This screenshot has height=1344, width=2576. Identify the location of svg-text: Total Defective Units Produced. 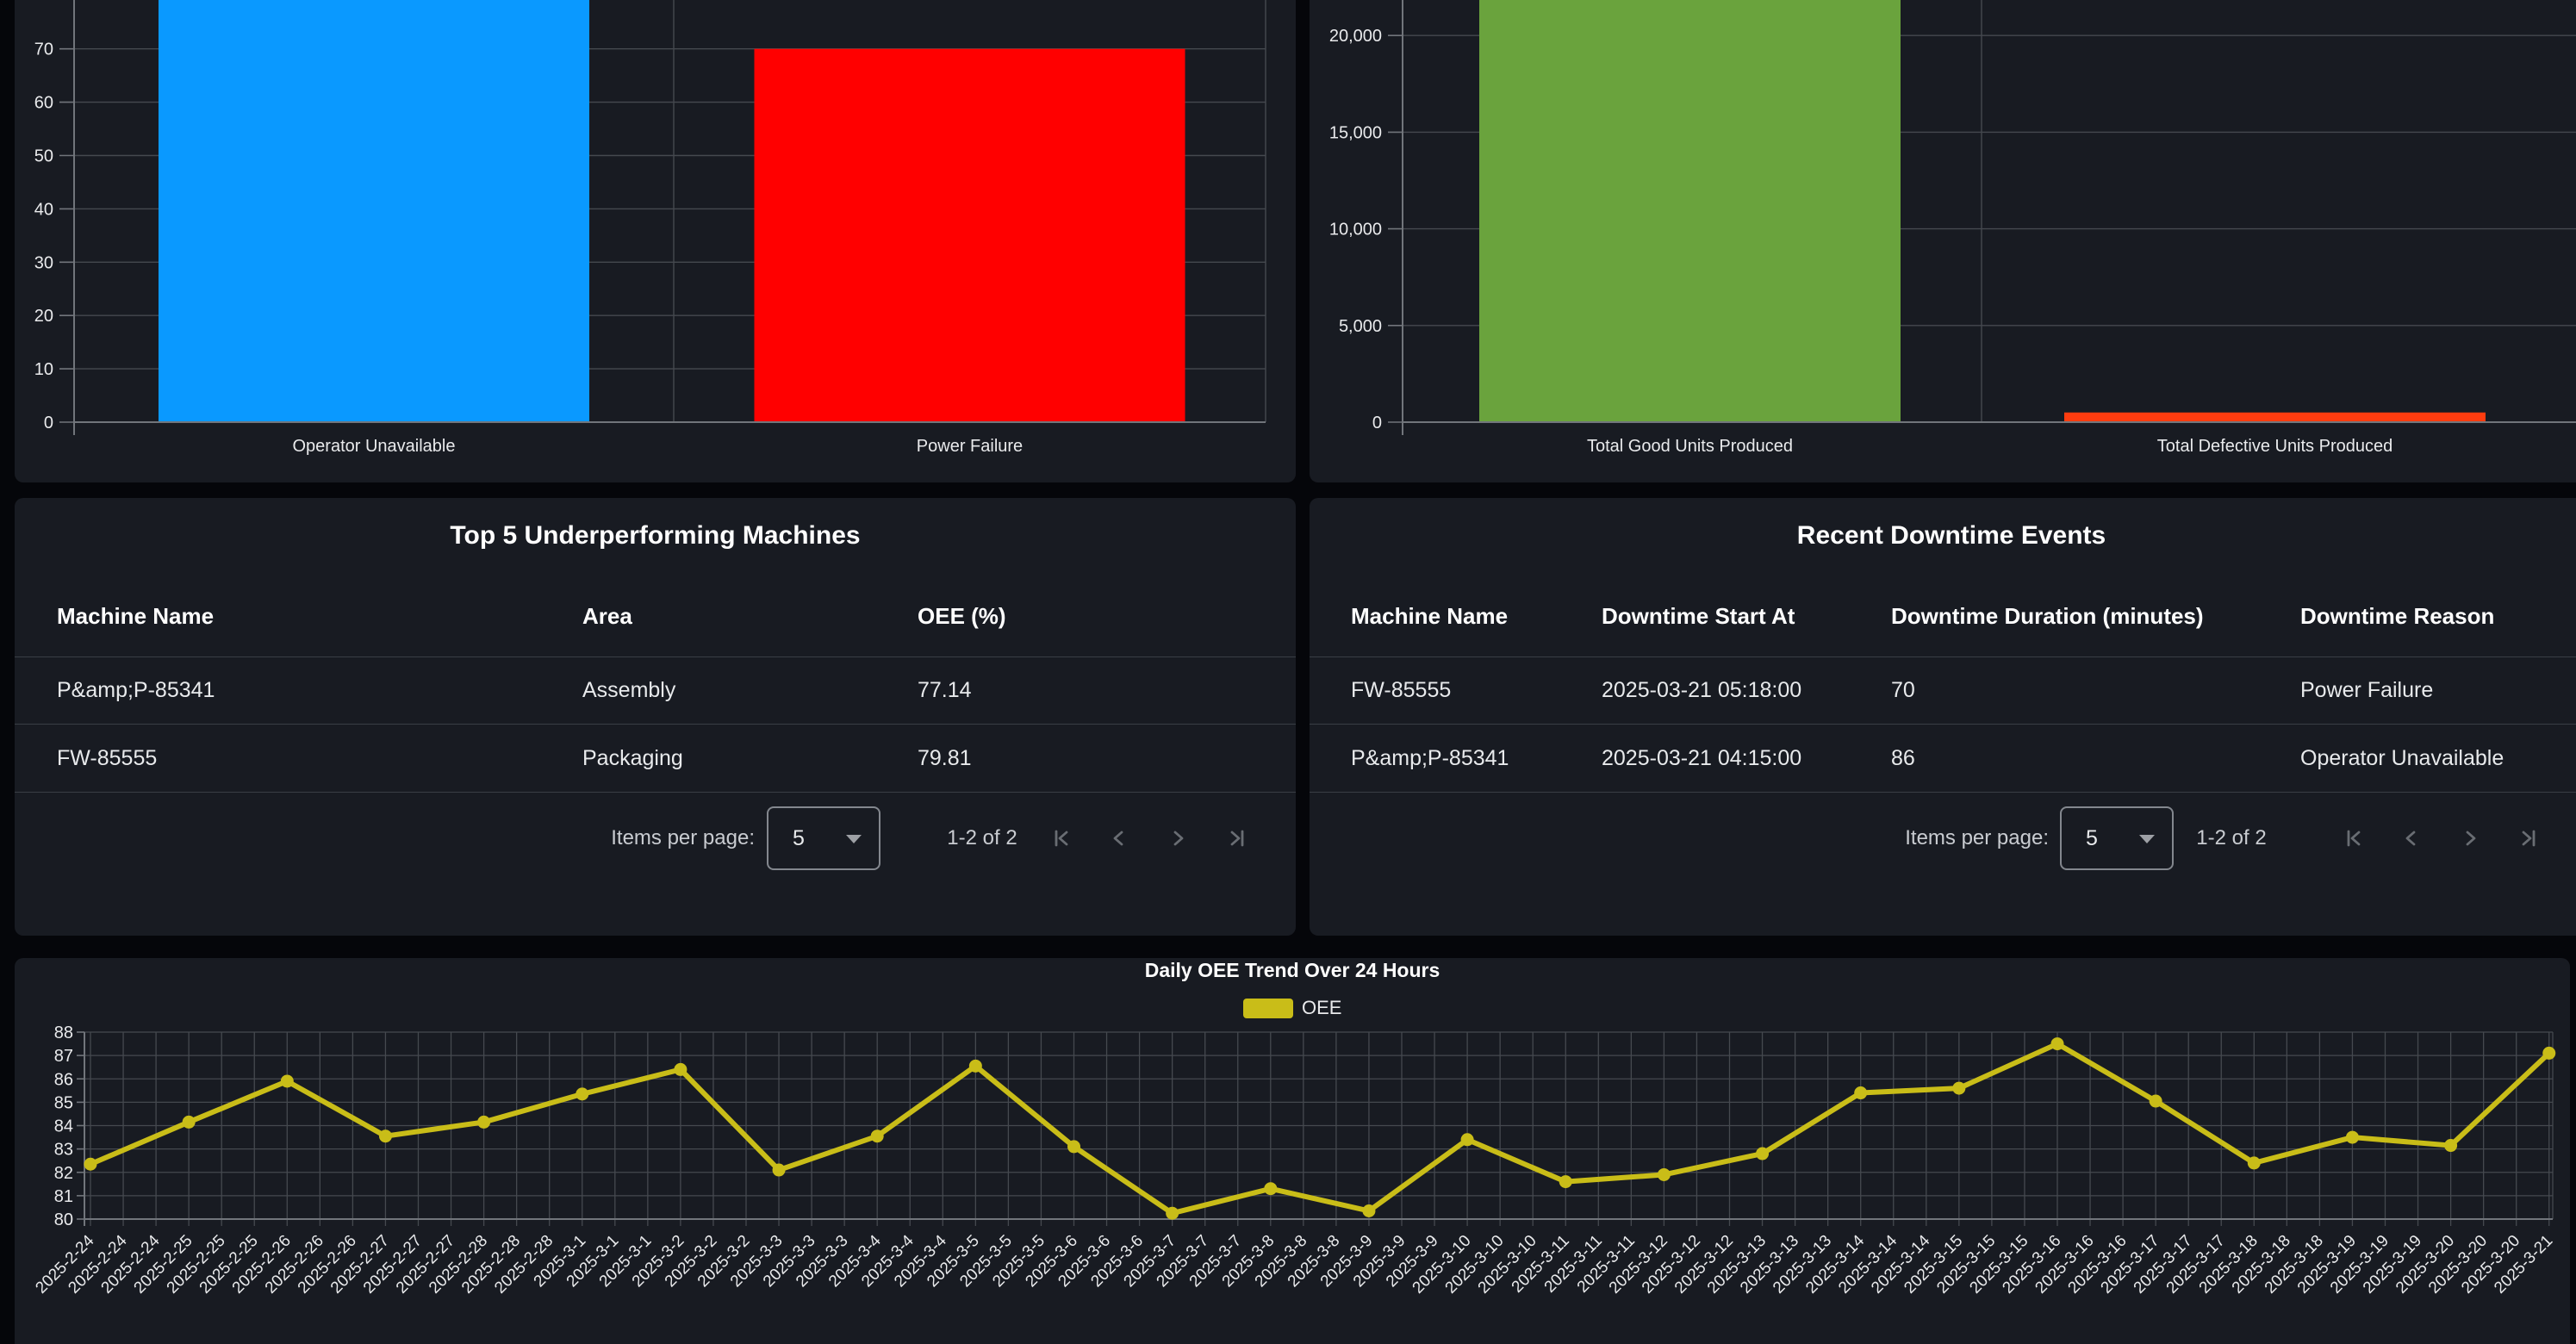
(2275, 447).